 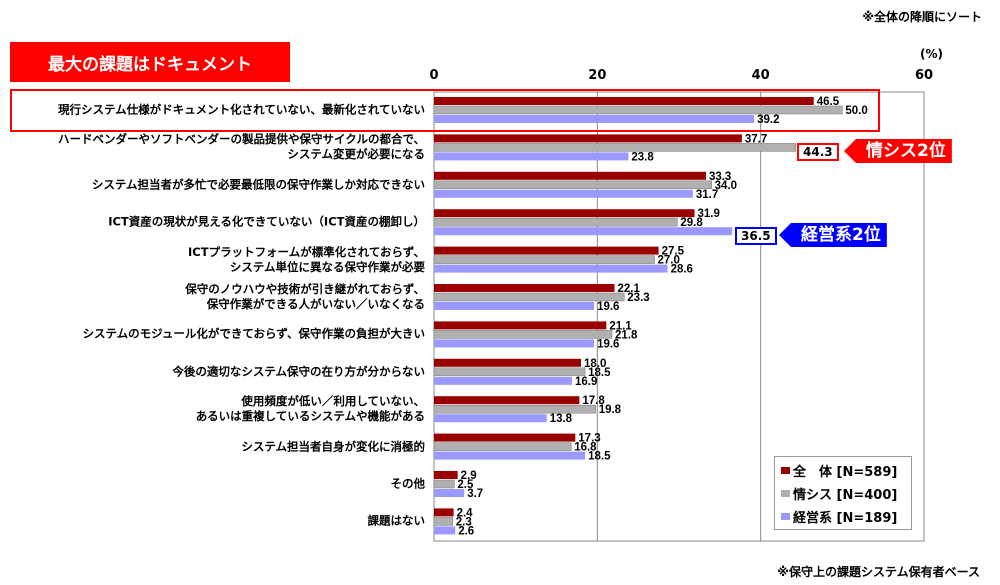 I want to click on data-label: 17.8, so click(x=593, y=401).